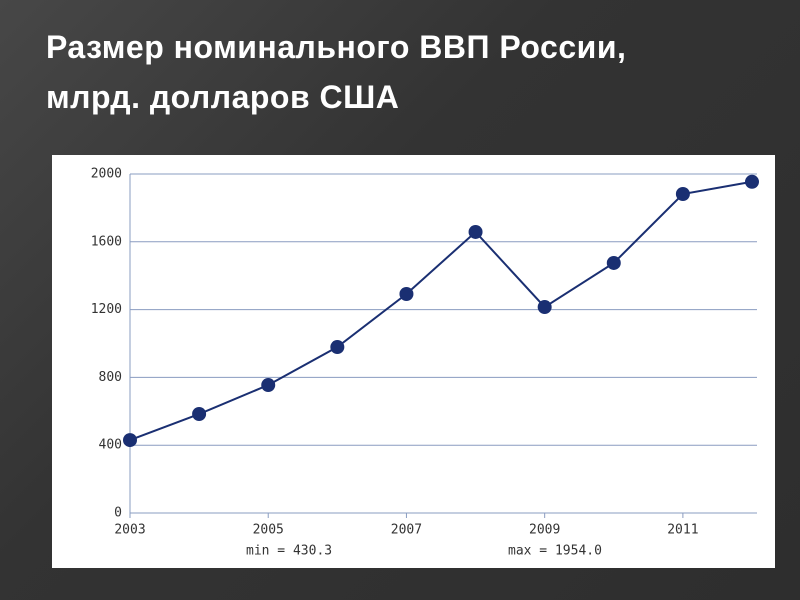 The height and width of the screenshot is (600, 800). I want to click on y-tick-label: 2000, so click(106, 174).